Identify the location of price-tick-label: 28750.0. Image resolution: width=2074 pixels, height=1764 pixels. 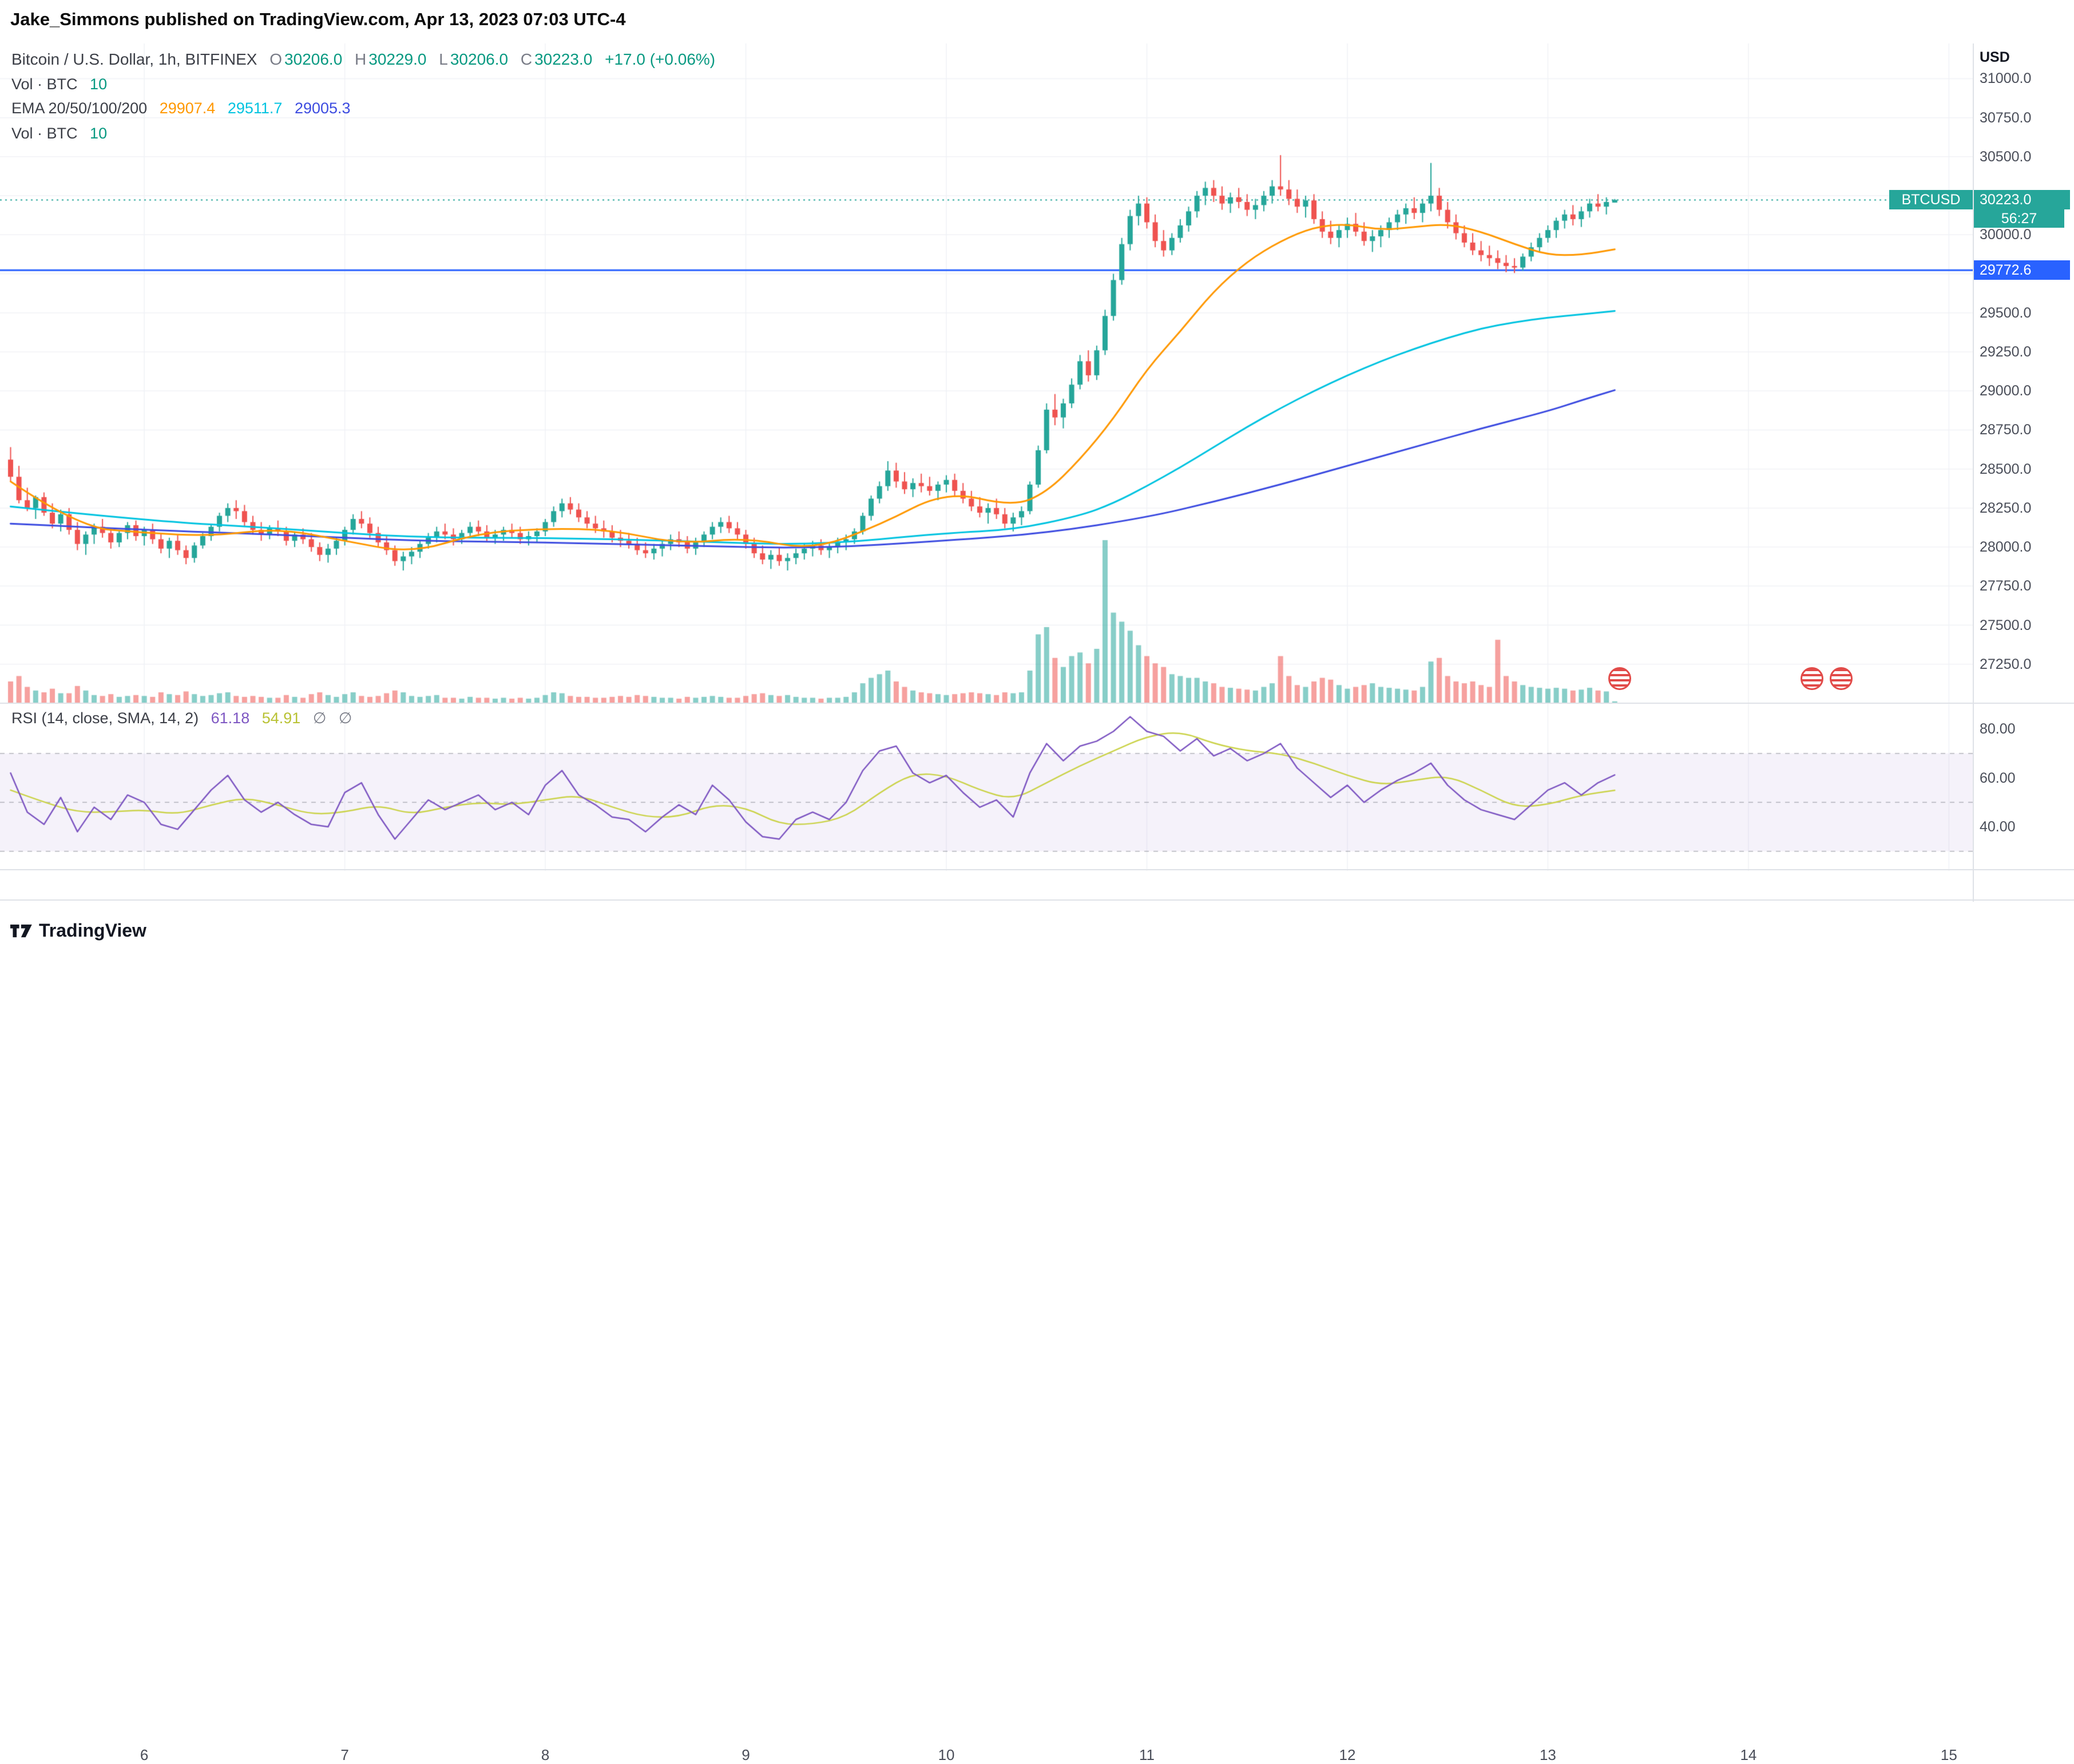
(2006, 430).